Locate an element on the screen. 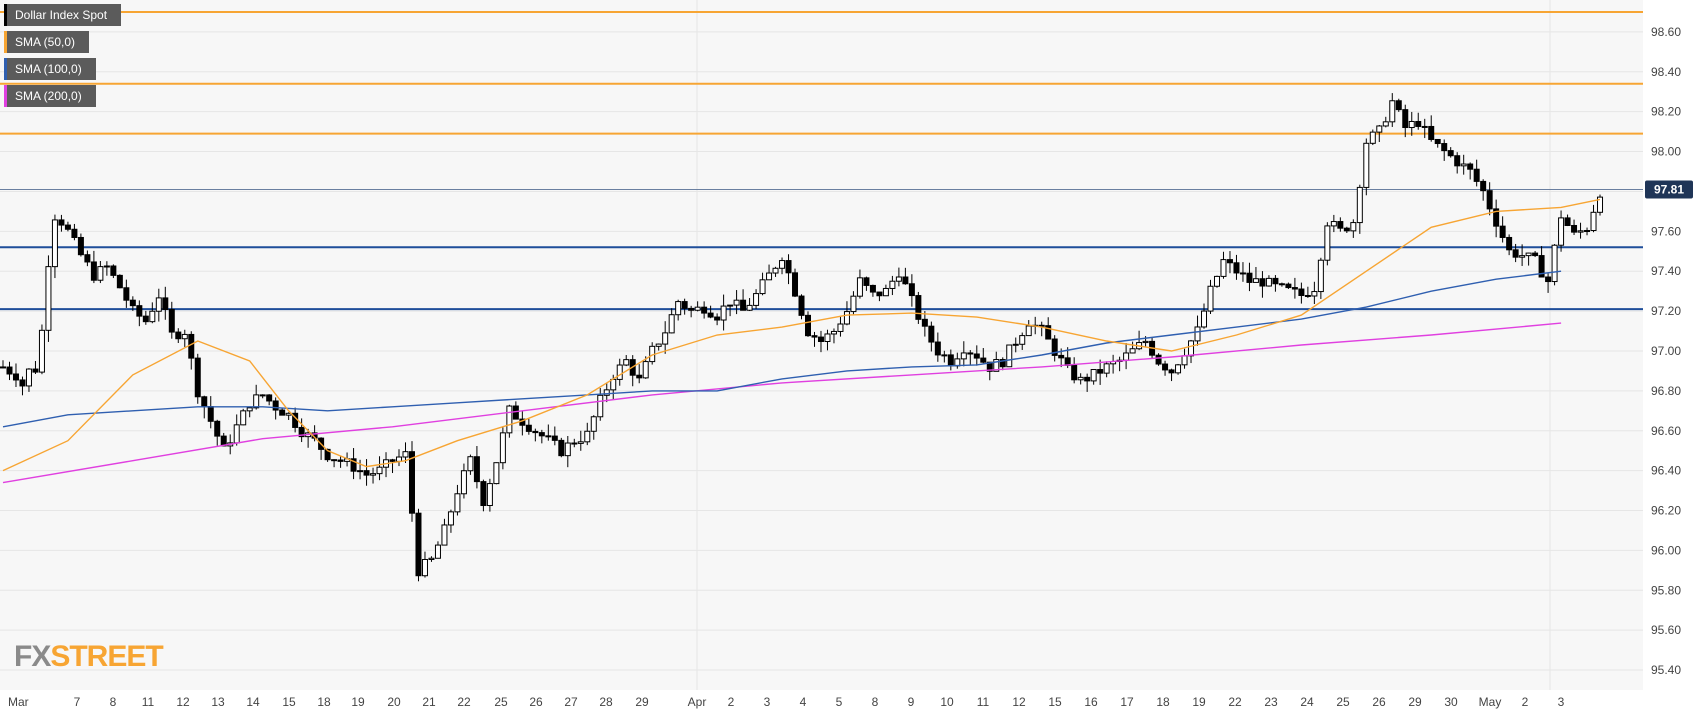 Image resolution: width=1707 pixels, height=712 pixels. legend-swatch-price is located at coordinates (5, 15).